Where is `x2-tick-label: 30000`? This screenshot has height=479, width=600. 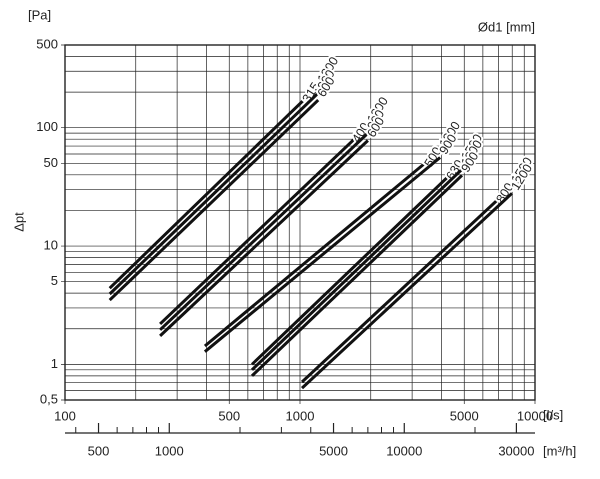
x2-tick-label: 30000 is located at coordinates (516, 450).